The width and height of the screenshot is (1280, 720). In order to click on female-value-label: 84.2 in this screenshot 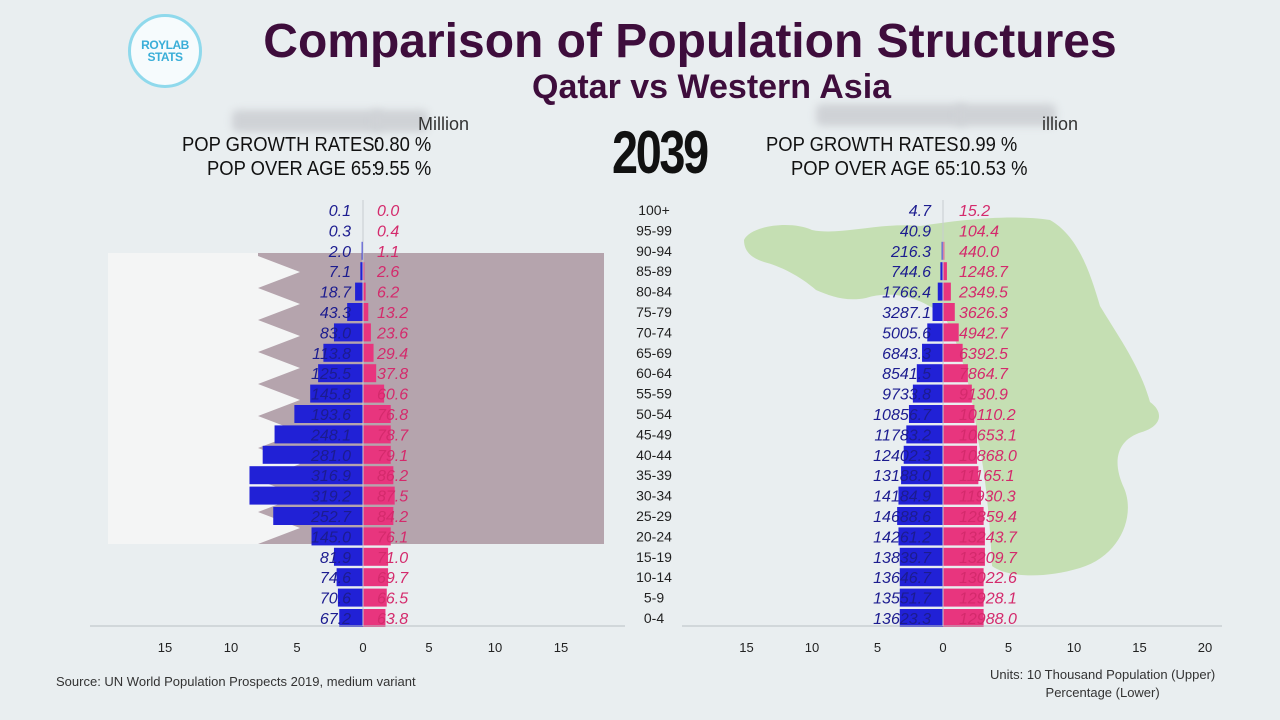, I will do `click(392, 517)`.